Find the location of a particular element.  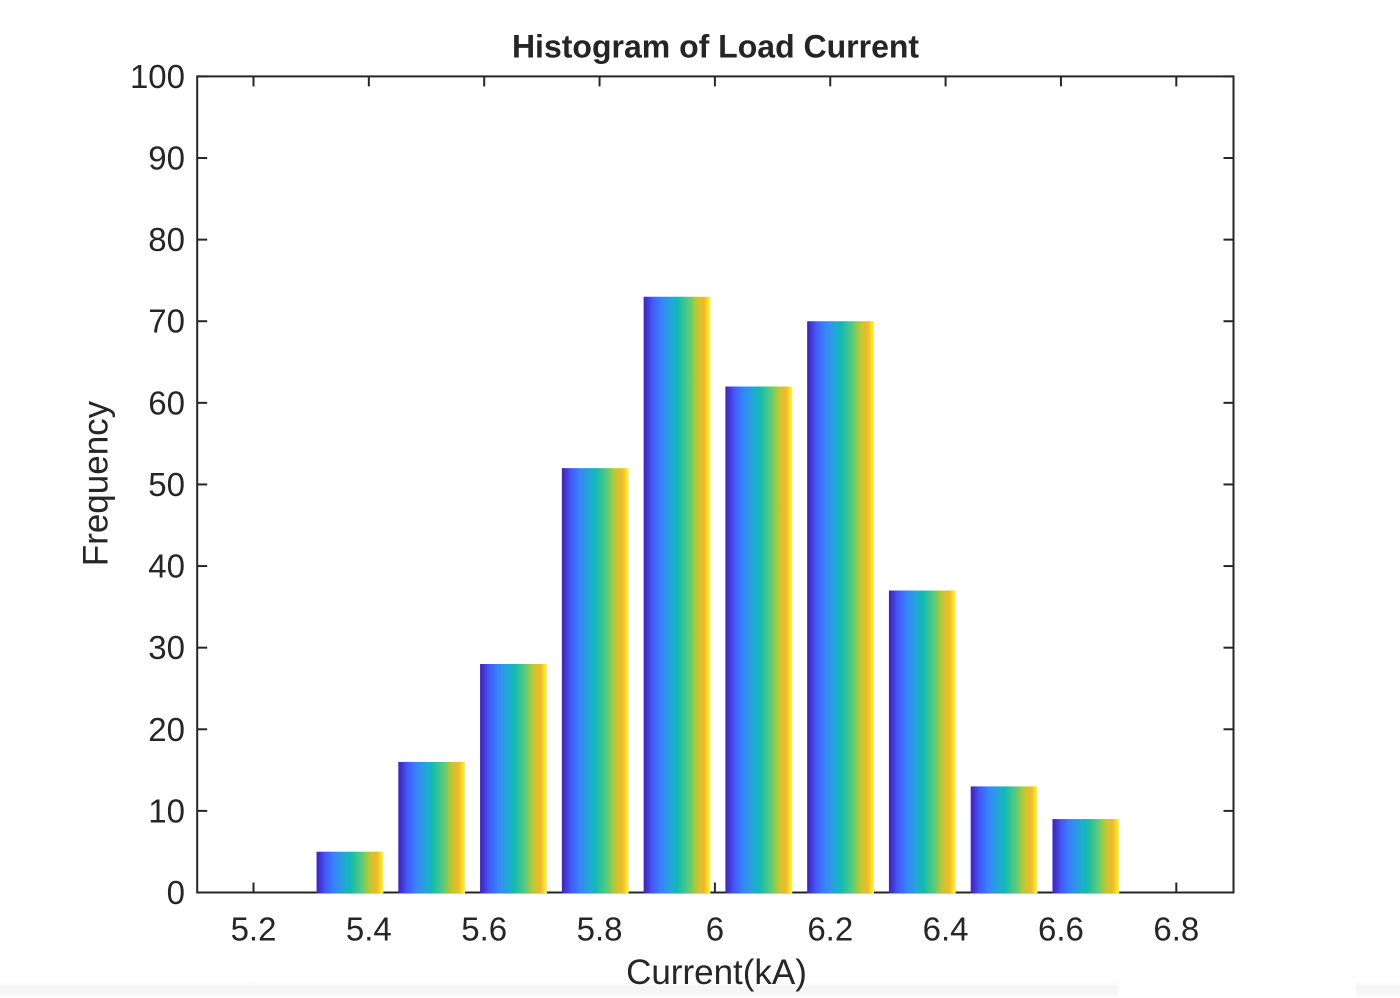

svg-text: Histogram of Load Current is located at coordinates (715, 47).